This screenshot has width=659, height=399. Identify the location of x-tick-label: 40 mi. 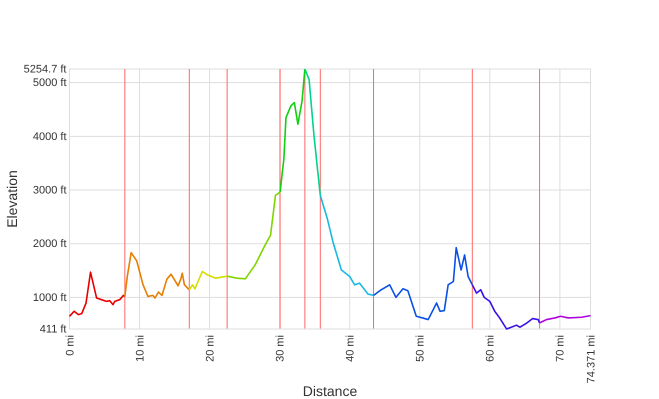
(350, 348).